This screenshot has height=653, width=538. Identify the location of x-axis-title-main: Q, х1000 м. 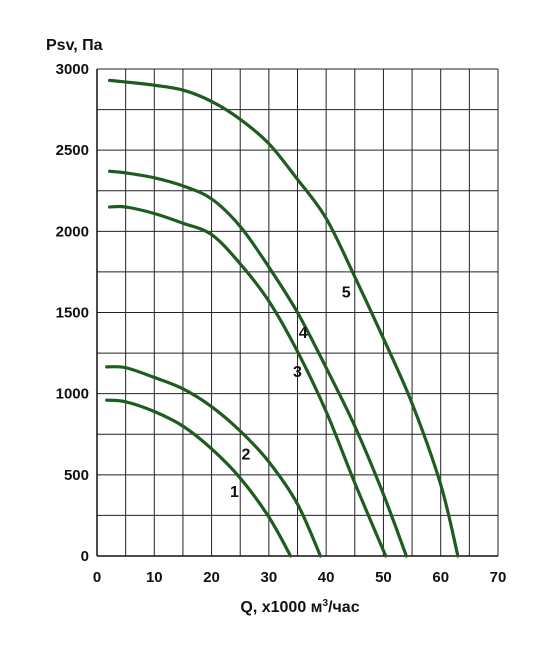
(281, 607).